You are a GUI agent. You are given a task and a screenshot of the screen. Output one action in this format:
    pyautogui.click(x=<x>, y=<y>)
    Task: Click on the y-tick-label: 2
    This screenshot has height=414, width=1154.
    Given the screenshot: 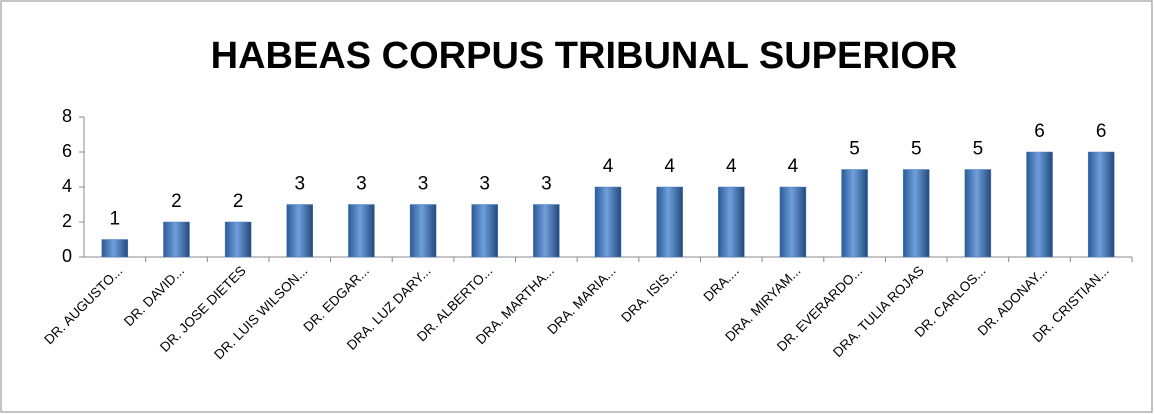 What is the action you would take?
    pyautogui.click(x=67, y=221)
    